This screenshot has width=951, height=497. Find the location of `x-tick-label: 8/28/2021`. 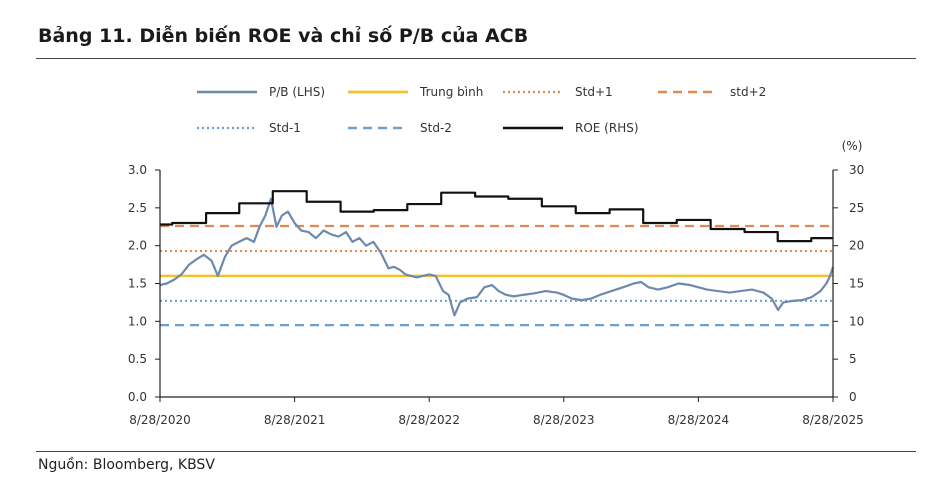

x-tick-label: 8/28/2021 is located at coordinates (295, 420).